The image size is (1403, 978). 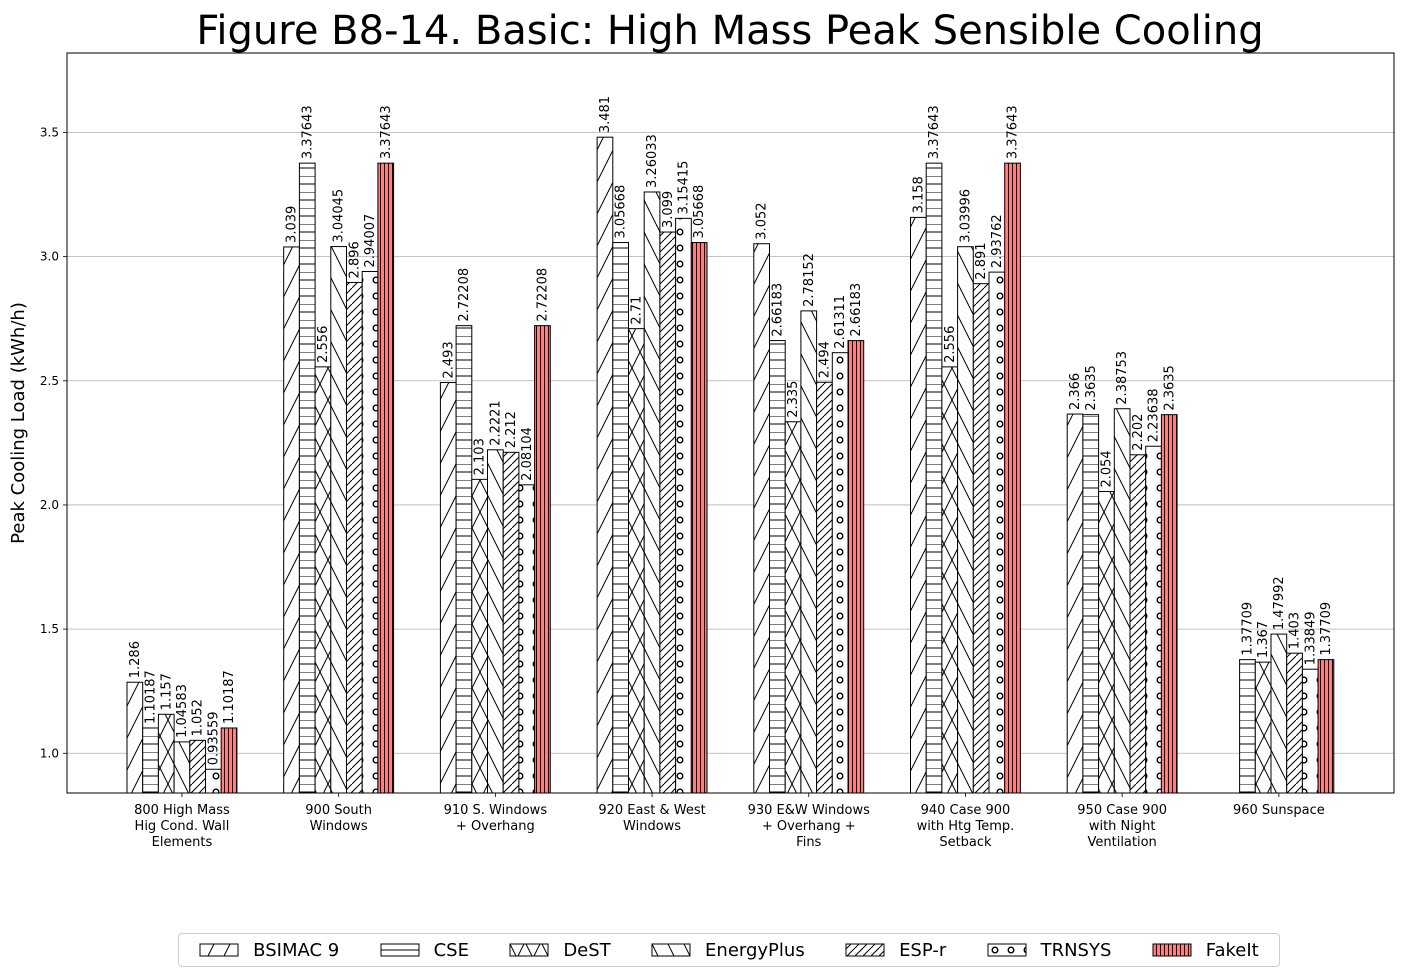 I want to click on legend-item: BSIMAC 9, so click(x=269, y=950).